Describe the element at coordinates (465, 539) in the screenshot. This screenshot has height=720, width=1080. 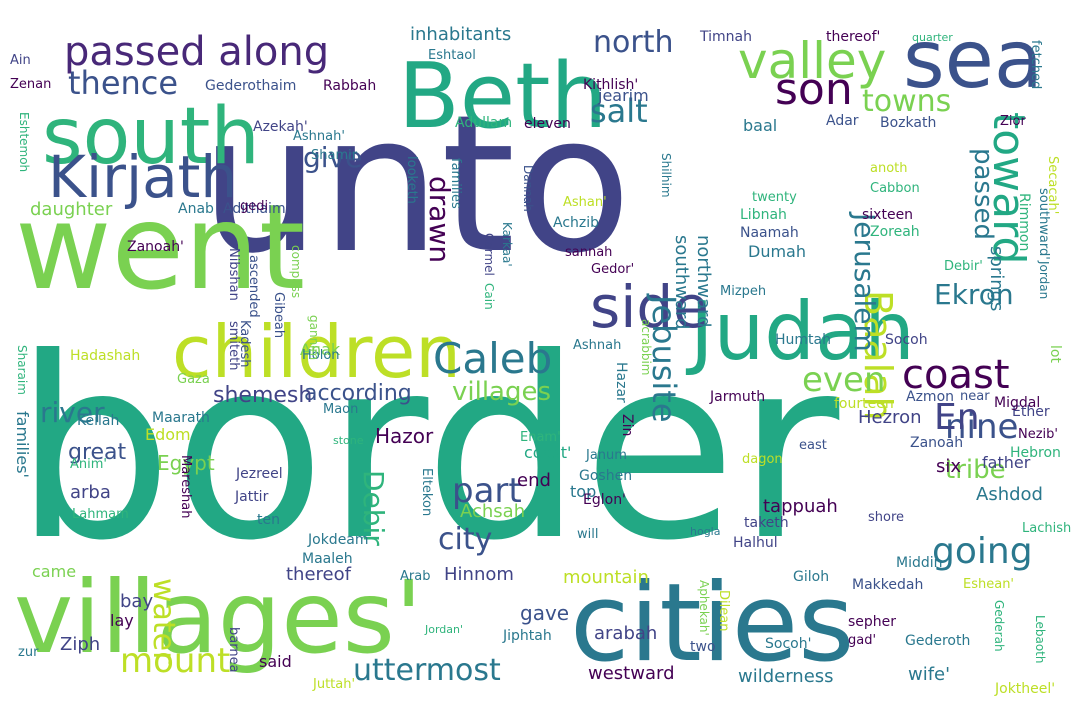
I see `word: city` at that location.